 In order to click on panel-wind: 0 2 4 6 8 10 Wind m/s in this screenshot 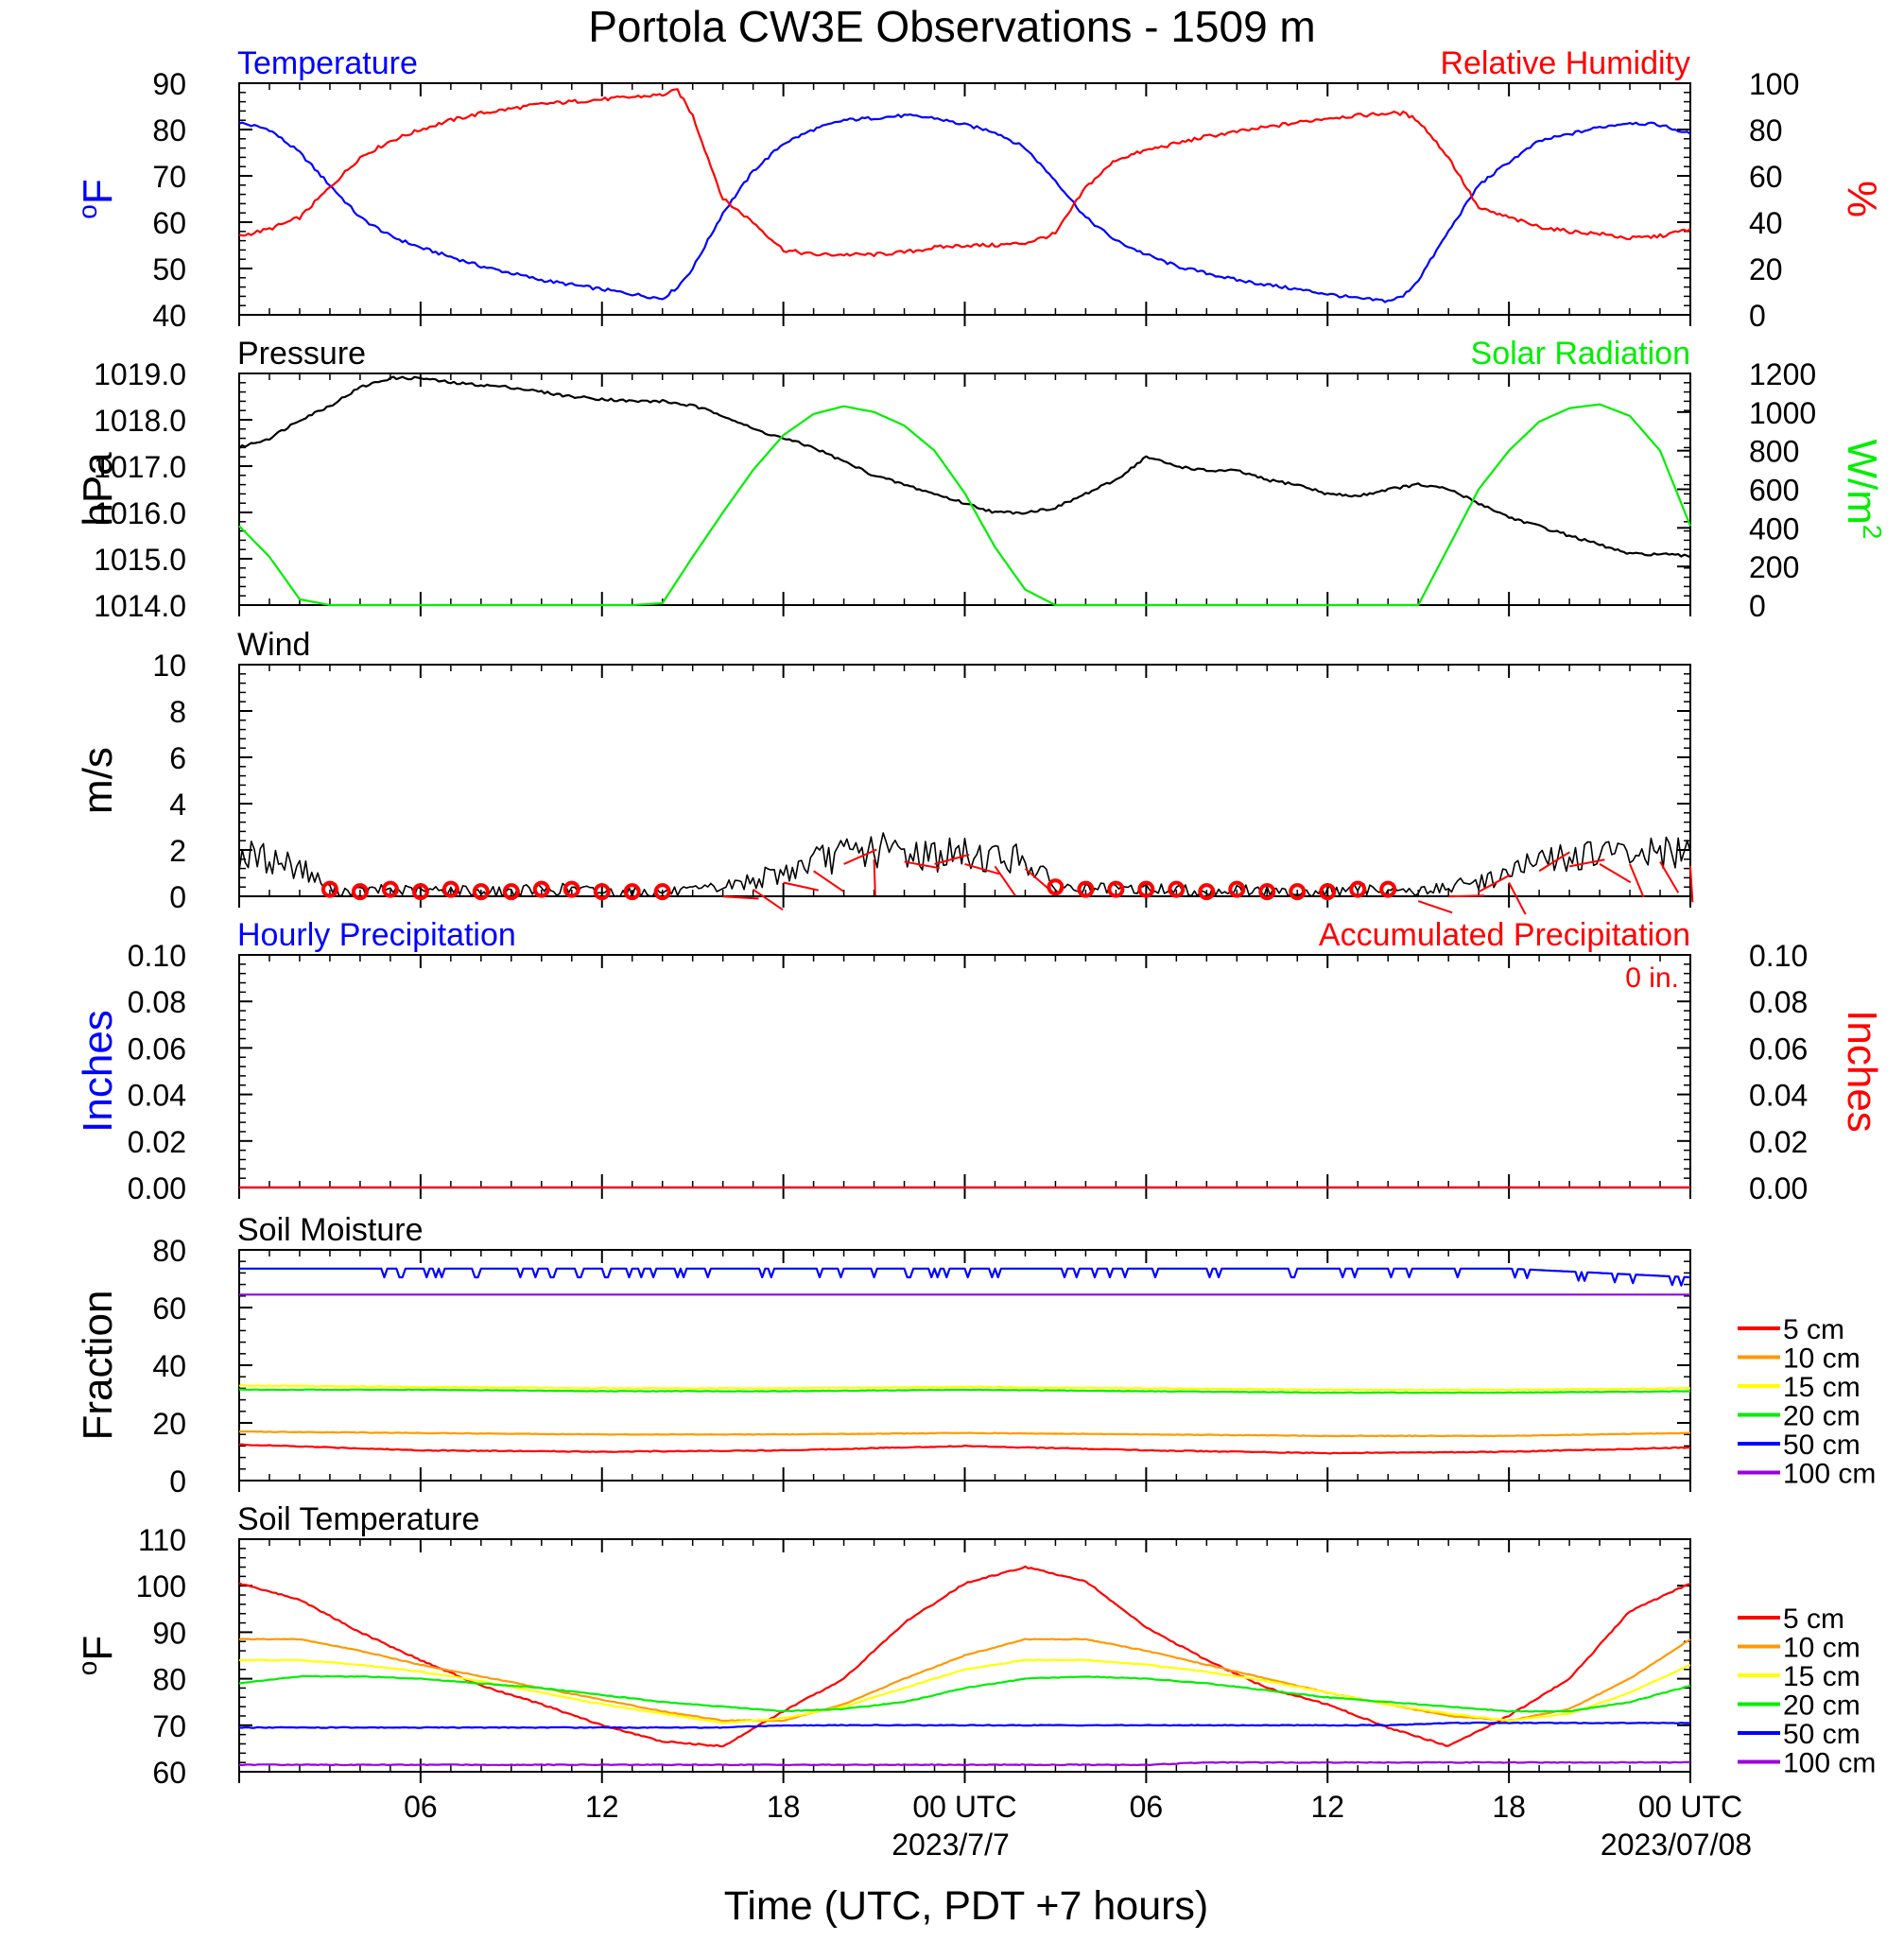, I will do `click(884, 771)`.